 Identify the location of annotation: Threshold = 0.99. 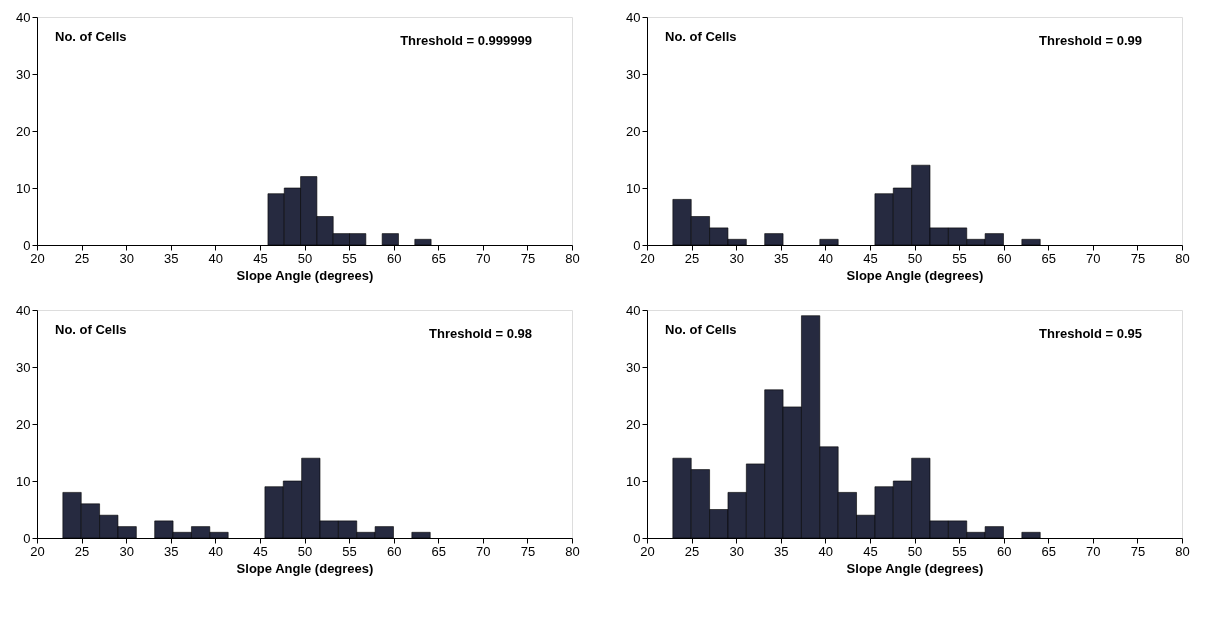
(1090, 40).